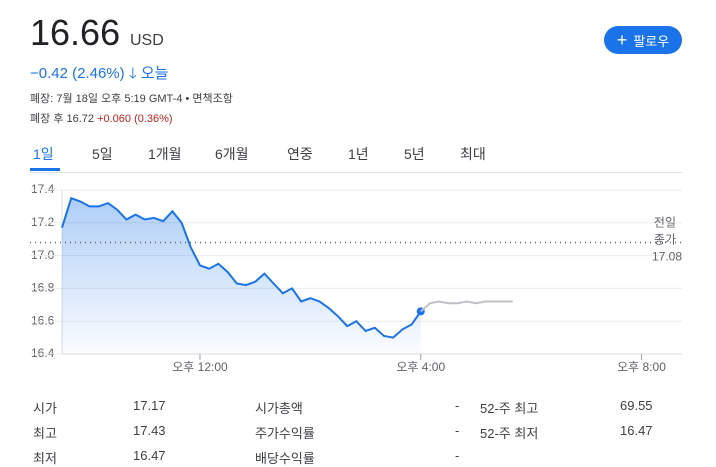 This screenshot has height=467, width=716. What do you see at coordinates (62, 119) in the screenshot?
I see `after-hours-price: 폐장 후 16.72` at bounding box center [62, 119].